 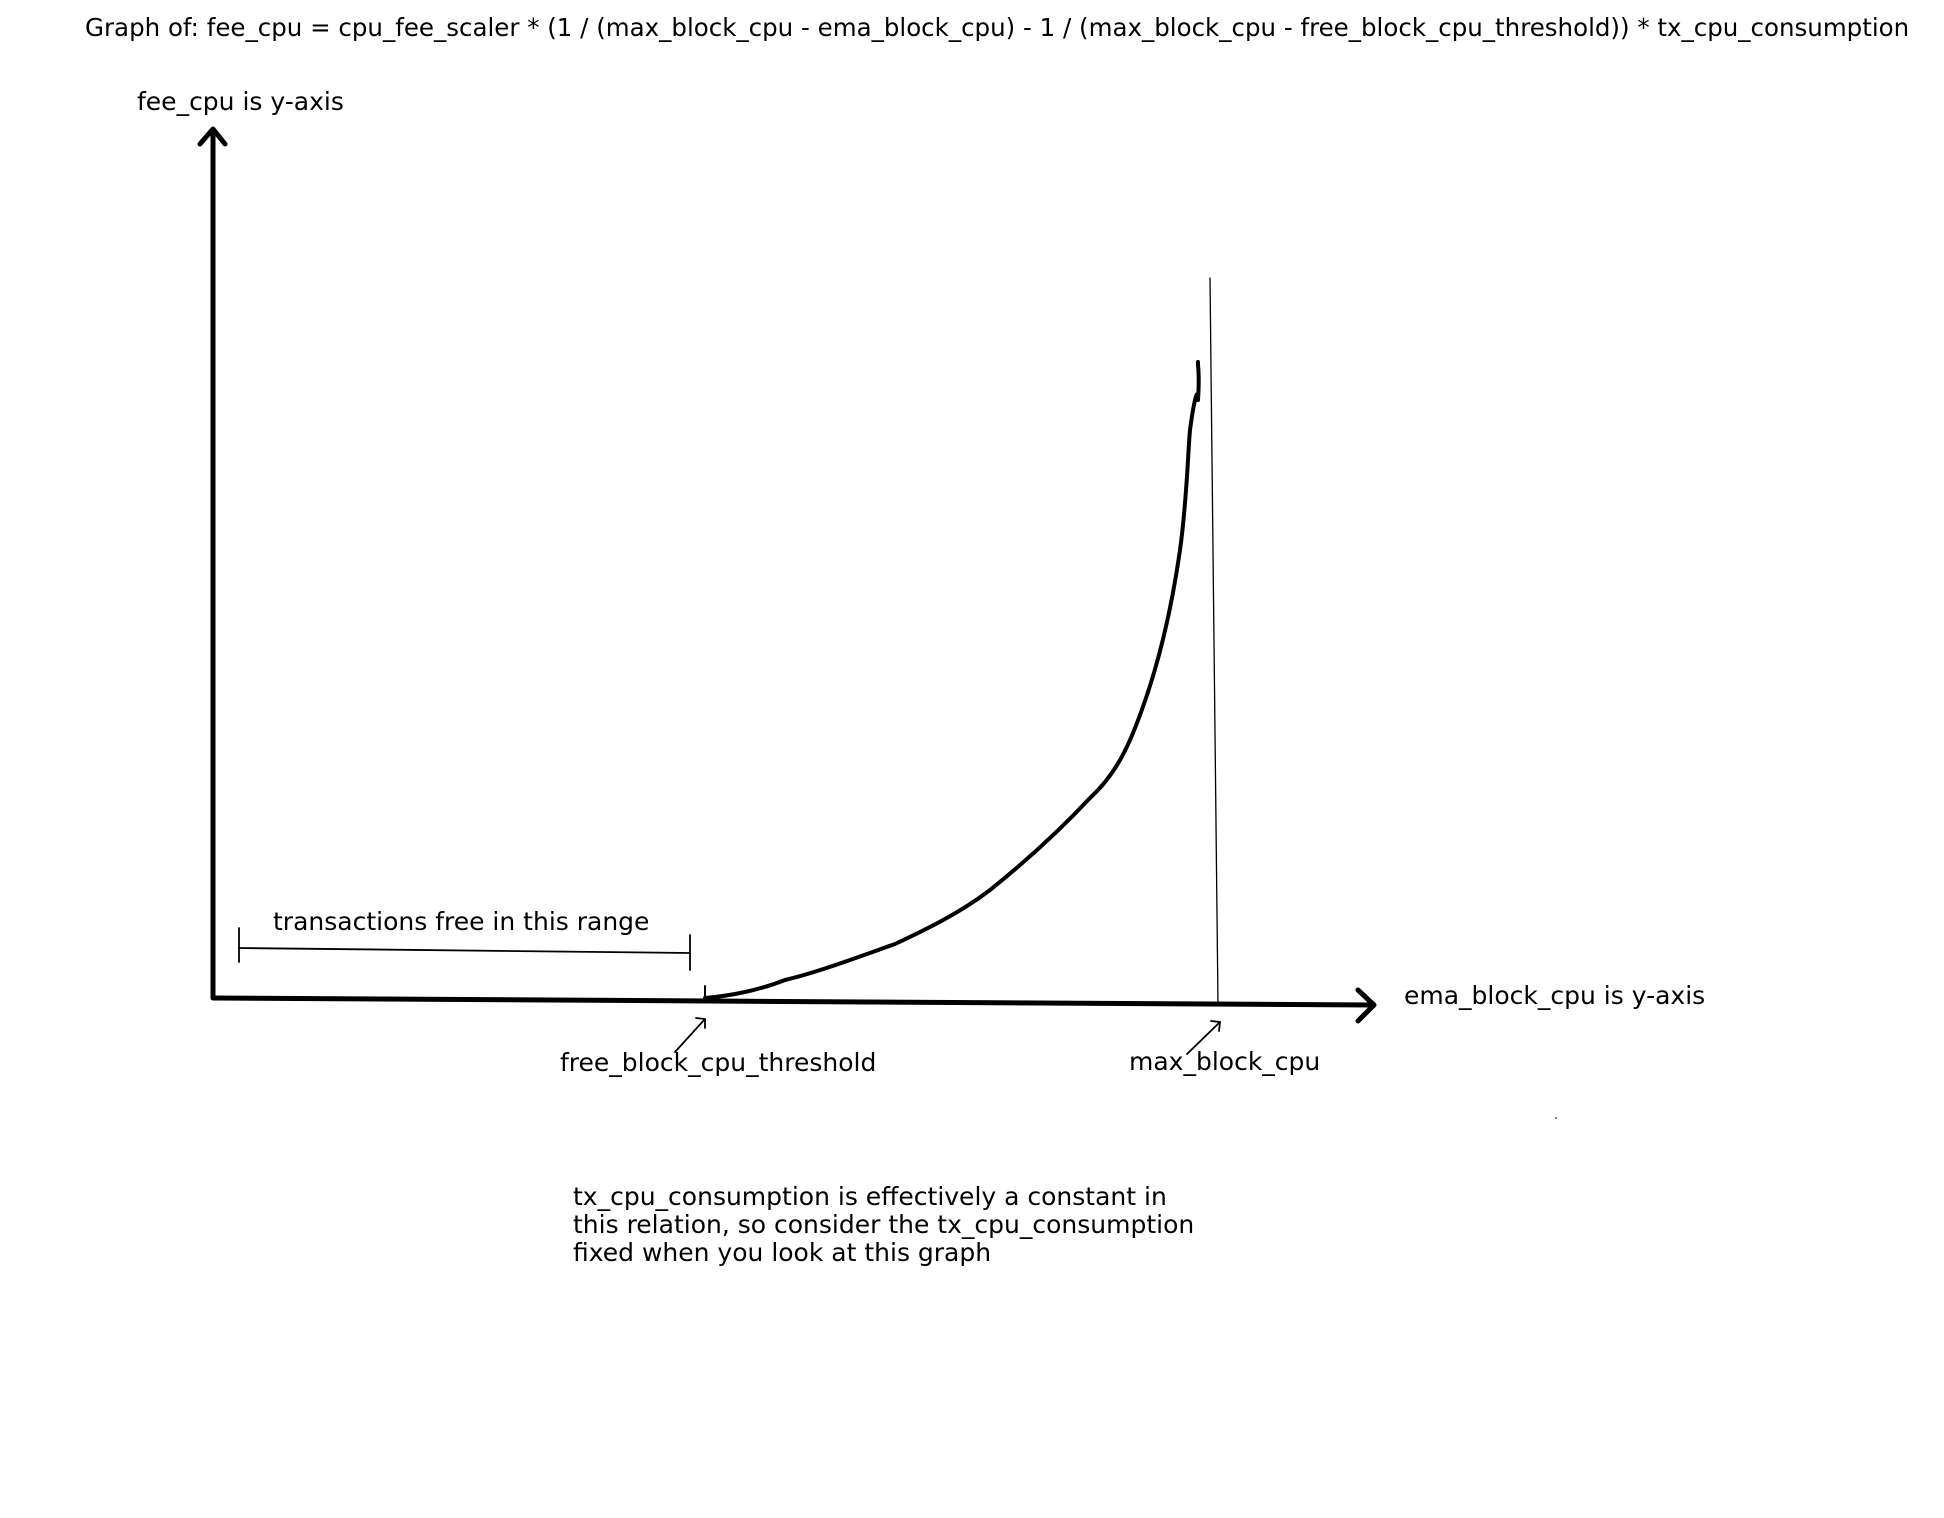 I want to click on asymptote-line, so click(x=1214, y=641).